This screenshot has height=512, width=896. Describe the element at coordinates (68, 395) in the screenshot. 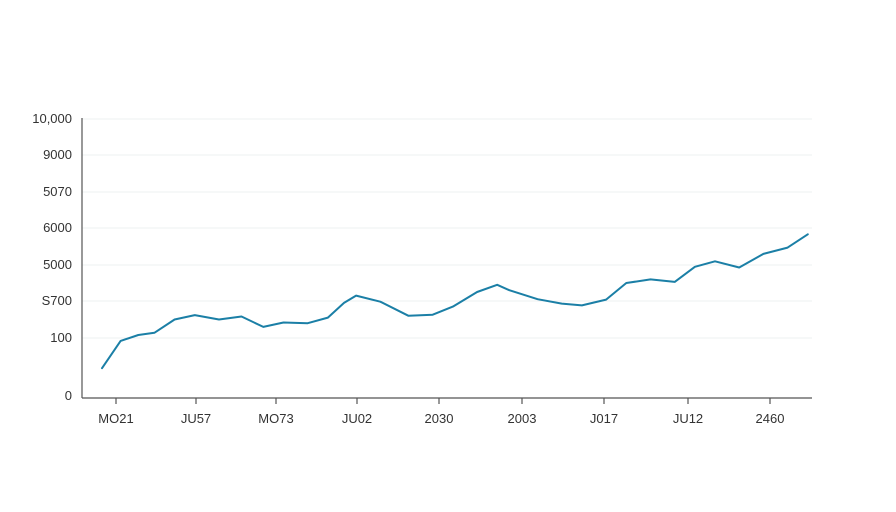

I see `y-tick-label: 0` at that location.